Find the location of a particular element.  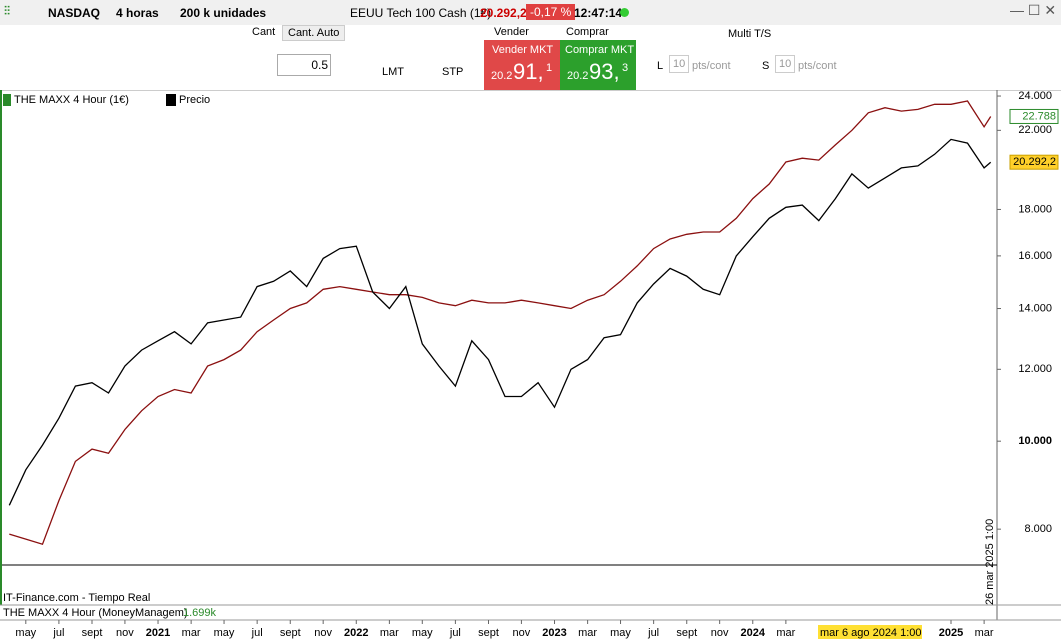

last-value-label: 22.788 is located at coordinates (1039, 116).